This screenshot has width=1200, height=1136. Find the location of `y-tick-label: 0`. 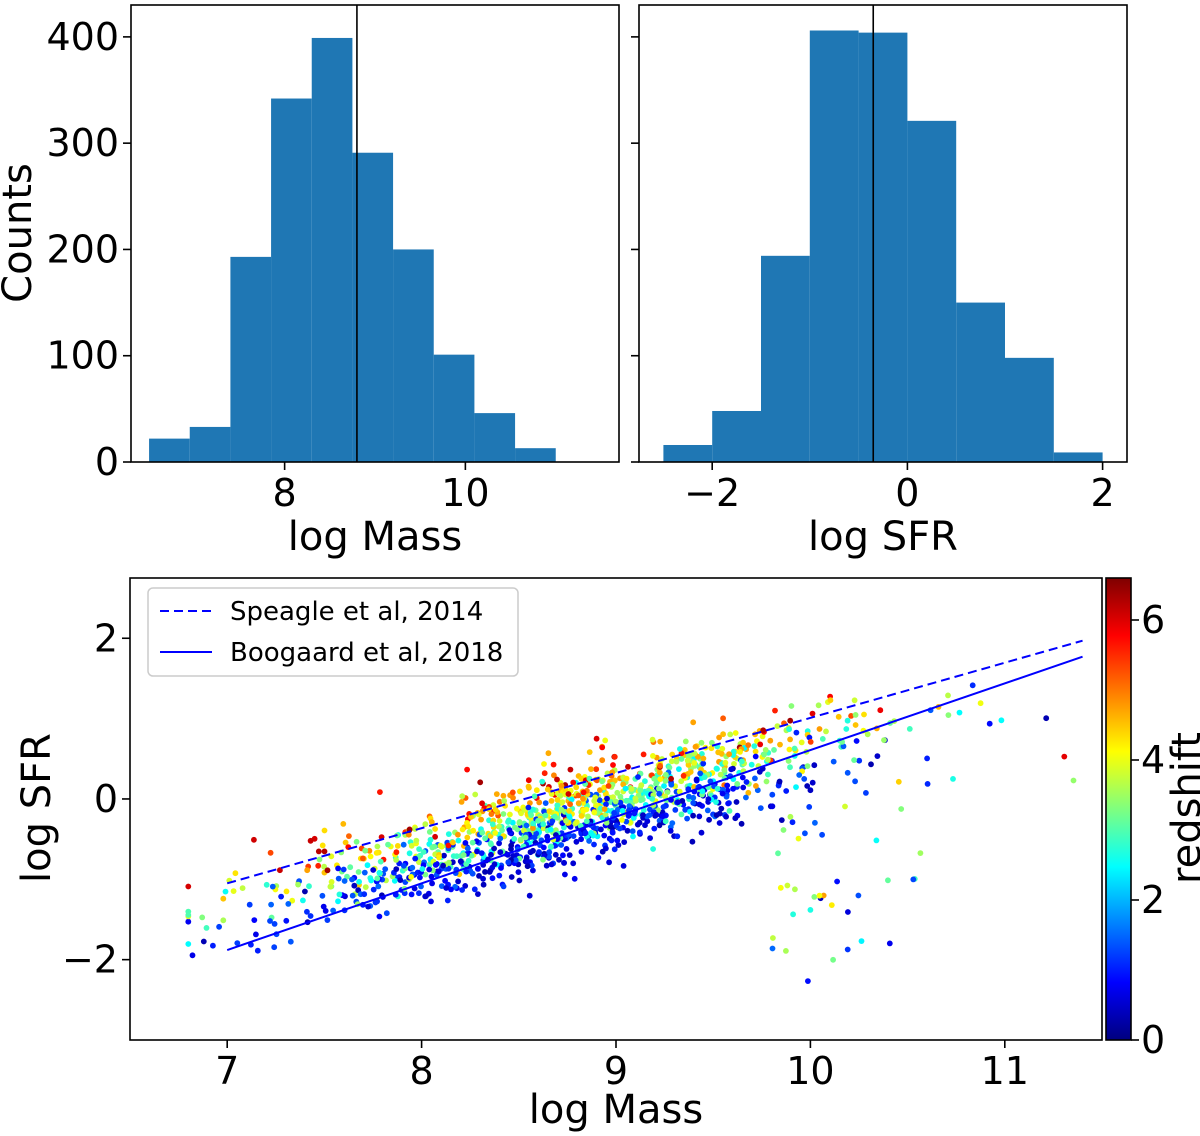

y-tick-label: 0 is located at coordinates (107, 462).